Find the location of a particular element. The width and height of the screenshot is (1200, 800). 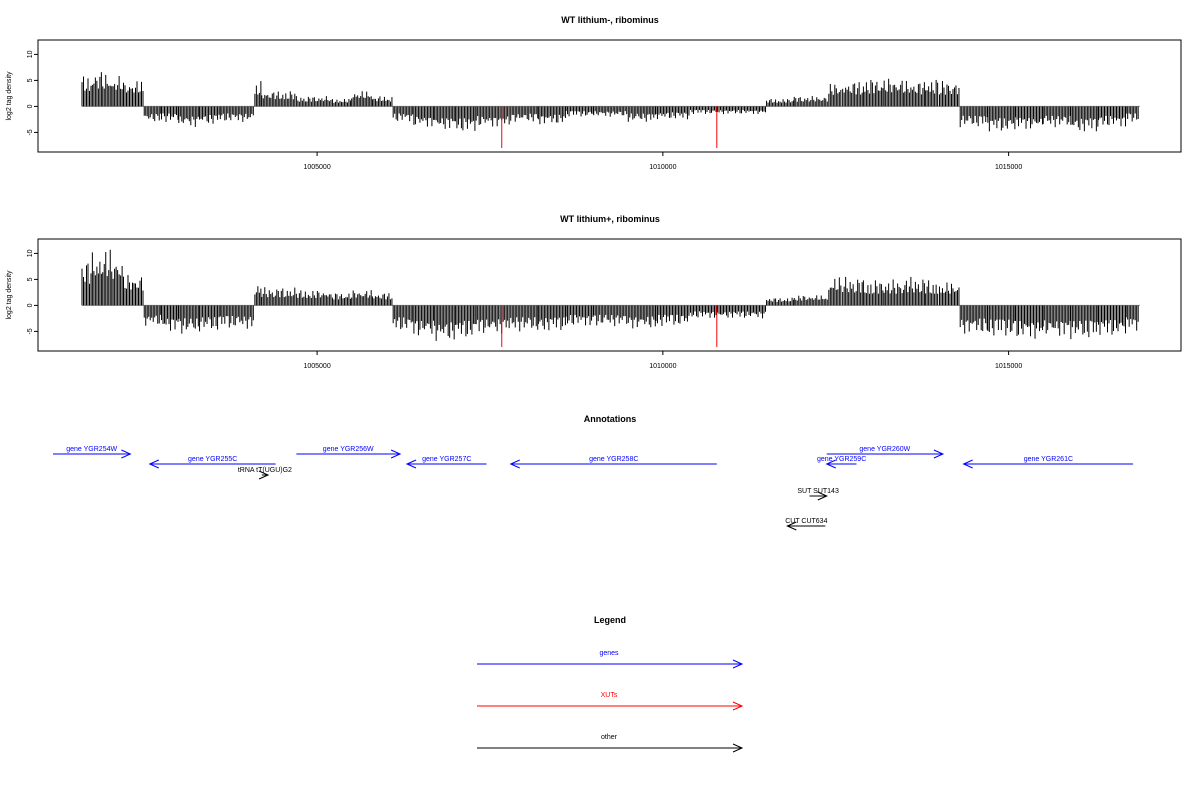

annotation-feature: SUT SUT143 is located at coordinates (818, 494).